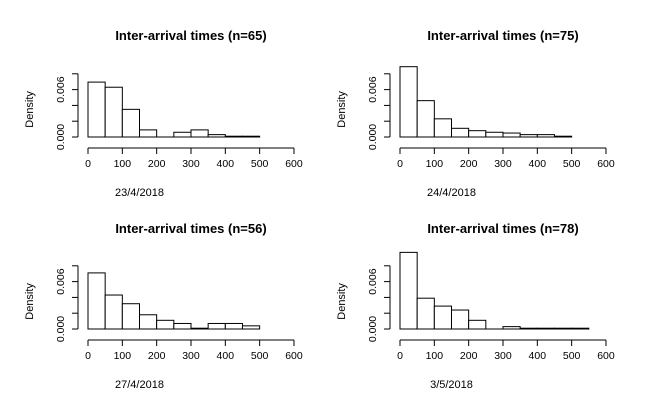  I want to click on x-axis-label: 24/4/2018, so click(451, 193).